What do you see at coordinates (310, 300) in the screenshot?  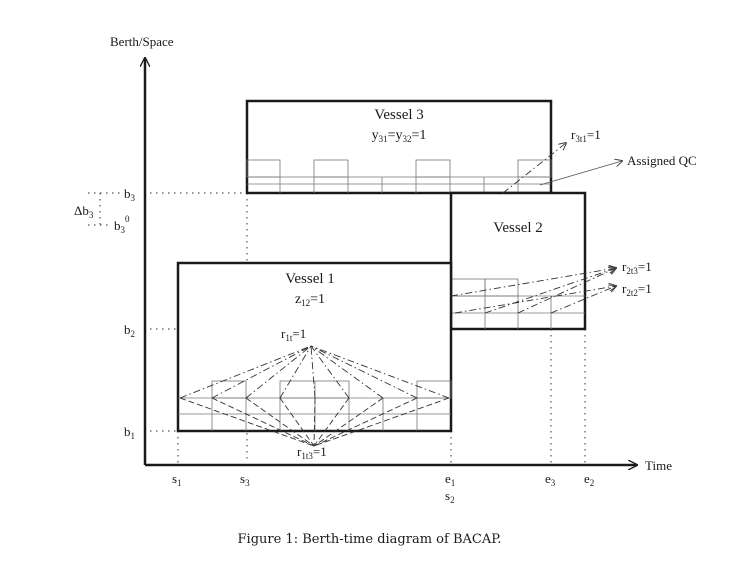 I see `vessel-1-constraint: z12=1` at bounding box center [310, 300].